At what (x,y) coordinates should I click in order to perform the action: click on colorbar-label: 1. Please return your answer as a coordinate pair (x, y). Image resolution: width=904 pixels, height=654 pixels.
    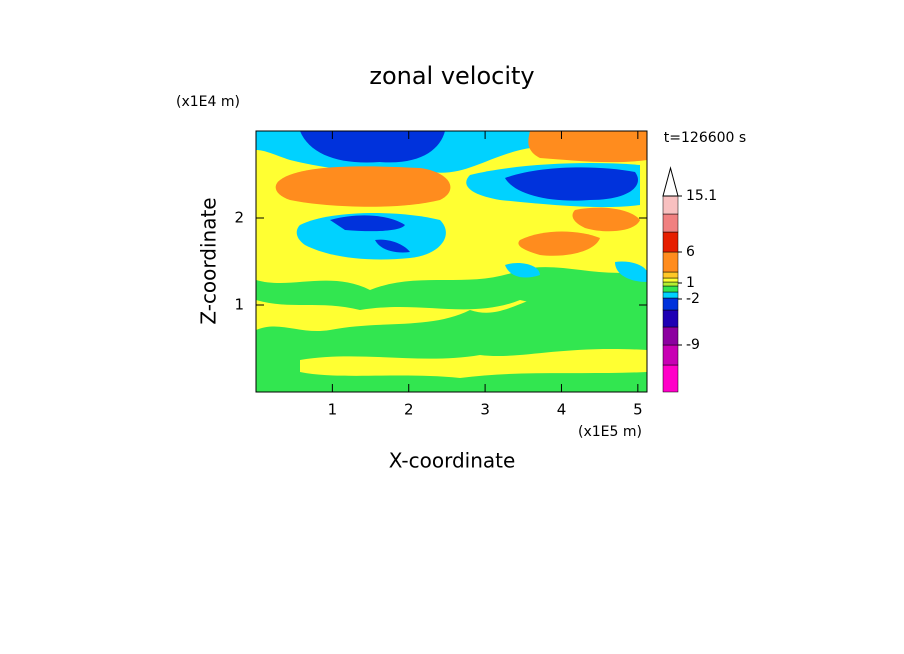
    Looking at the image, I should click on (690, 283).